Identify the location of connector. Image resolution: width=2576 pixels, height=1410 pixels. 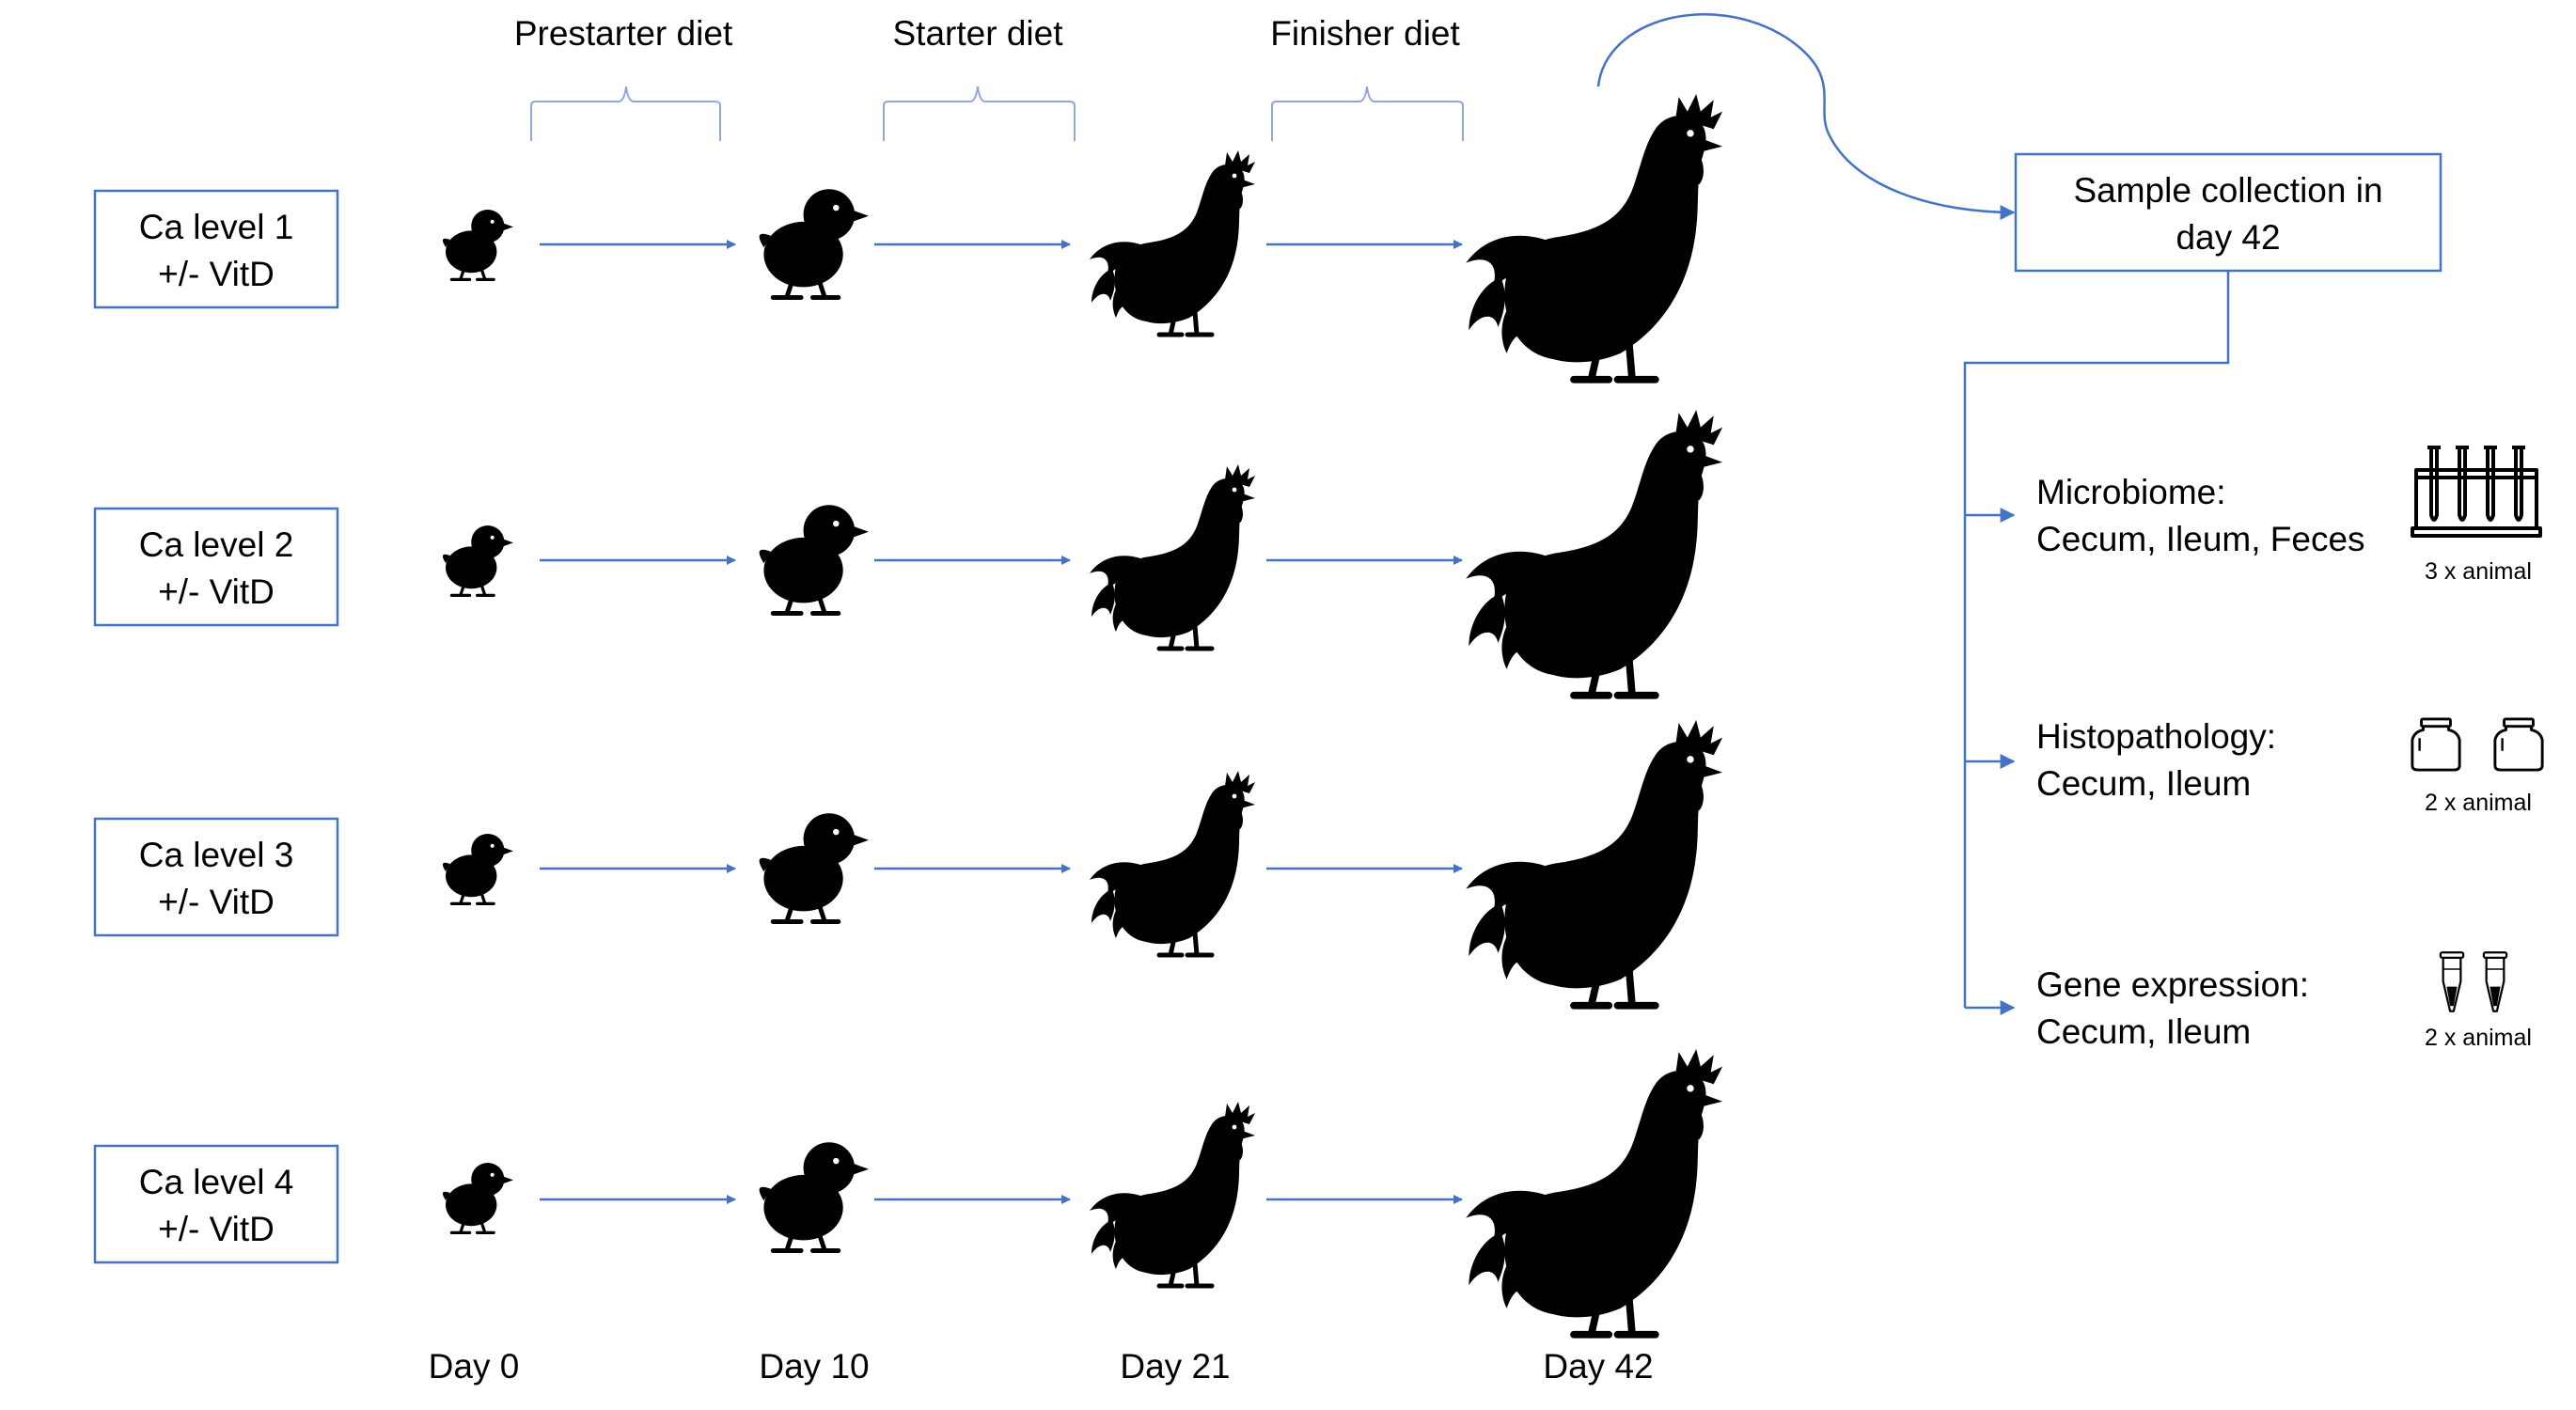
(2096, 639).